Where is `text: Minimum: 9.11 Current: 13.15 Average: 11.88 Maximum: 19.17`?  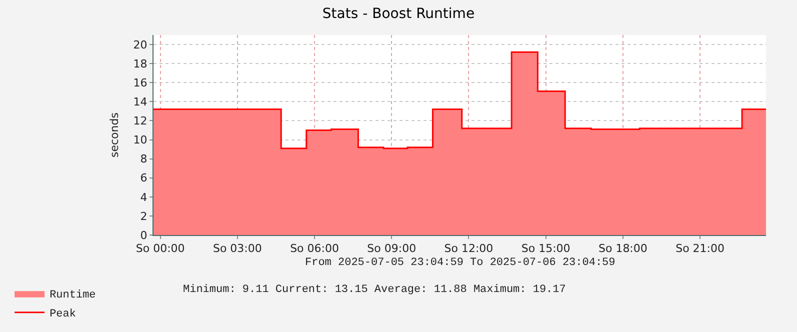
text: Minimum: 9.11 Current: 13.15 Average: 11.88 Maximum: 19.17 is located at coordinates (374, 290).